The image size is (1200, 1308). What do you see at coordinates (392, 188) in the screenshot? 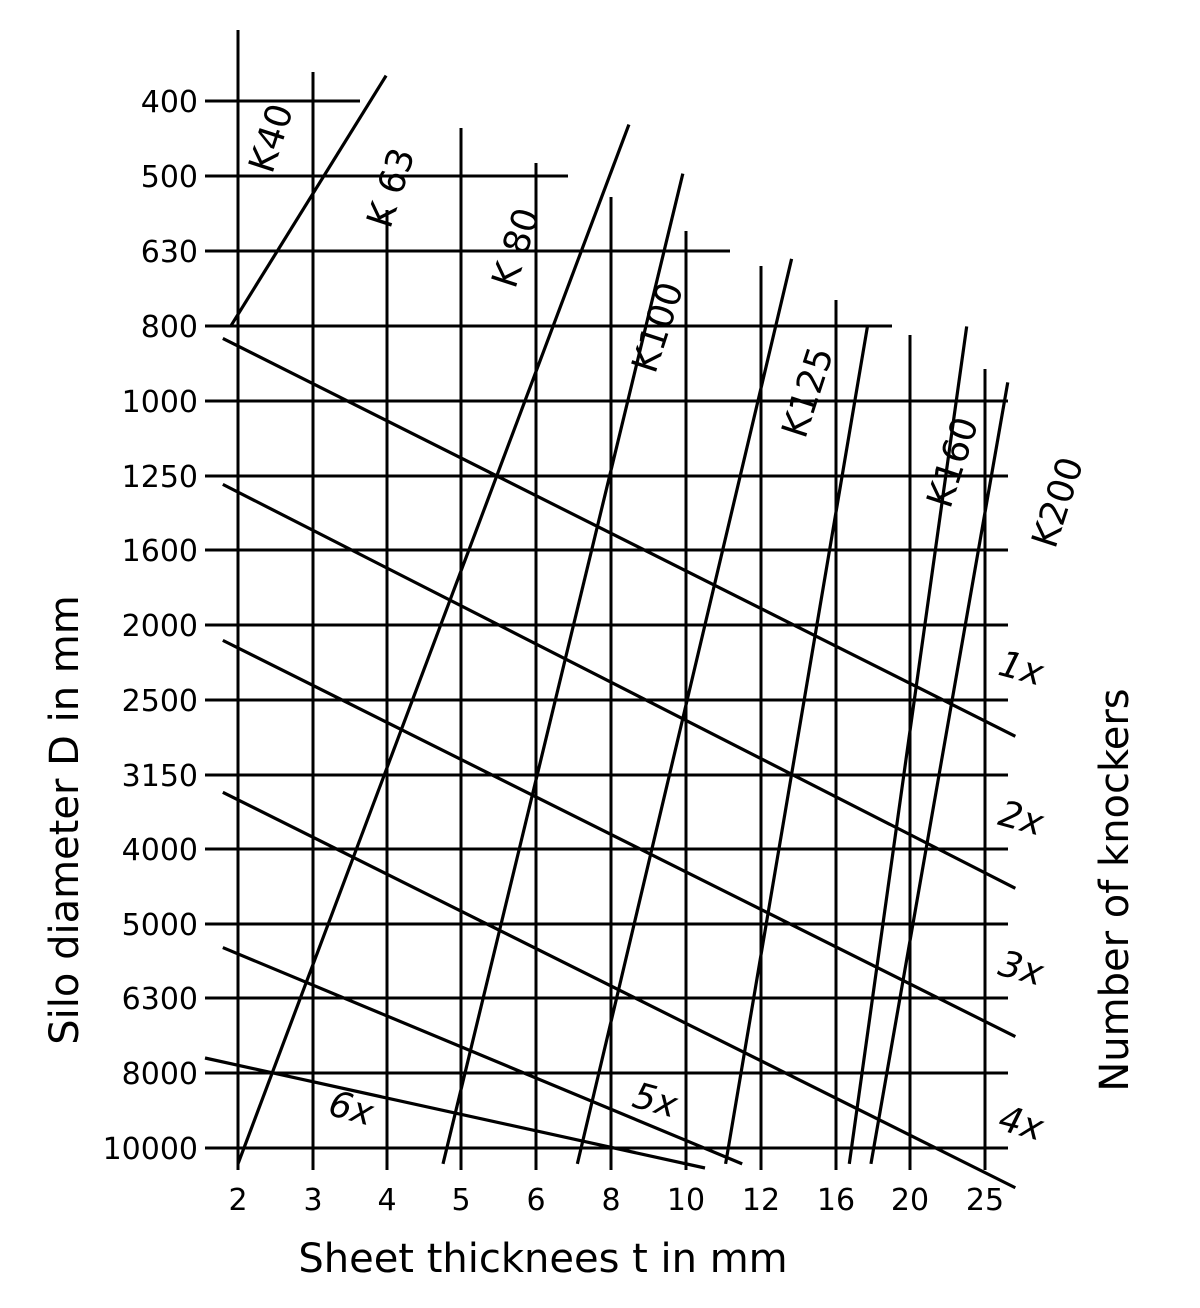
I see `label-k63: K 63` at bounding box center [392, 188].